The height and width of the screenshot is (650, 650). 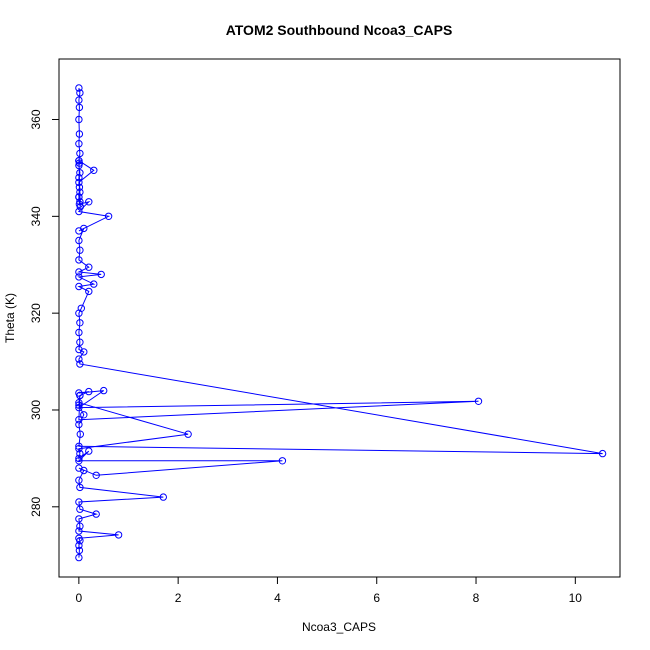 I want to click on chart-title: ATOM2 Southbound Ncoa3_CAPS, so click(x=339, y=30).